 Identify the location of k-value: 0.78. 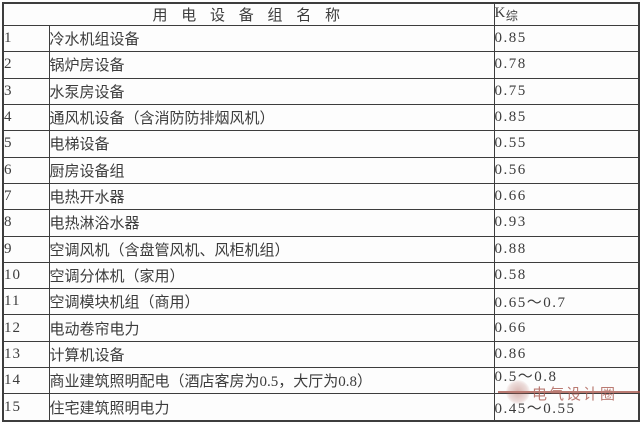
(566, 65).